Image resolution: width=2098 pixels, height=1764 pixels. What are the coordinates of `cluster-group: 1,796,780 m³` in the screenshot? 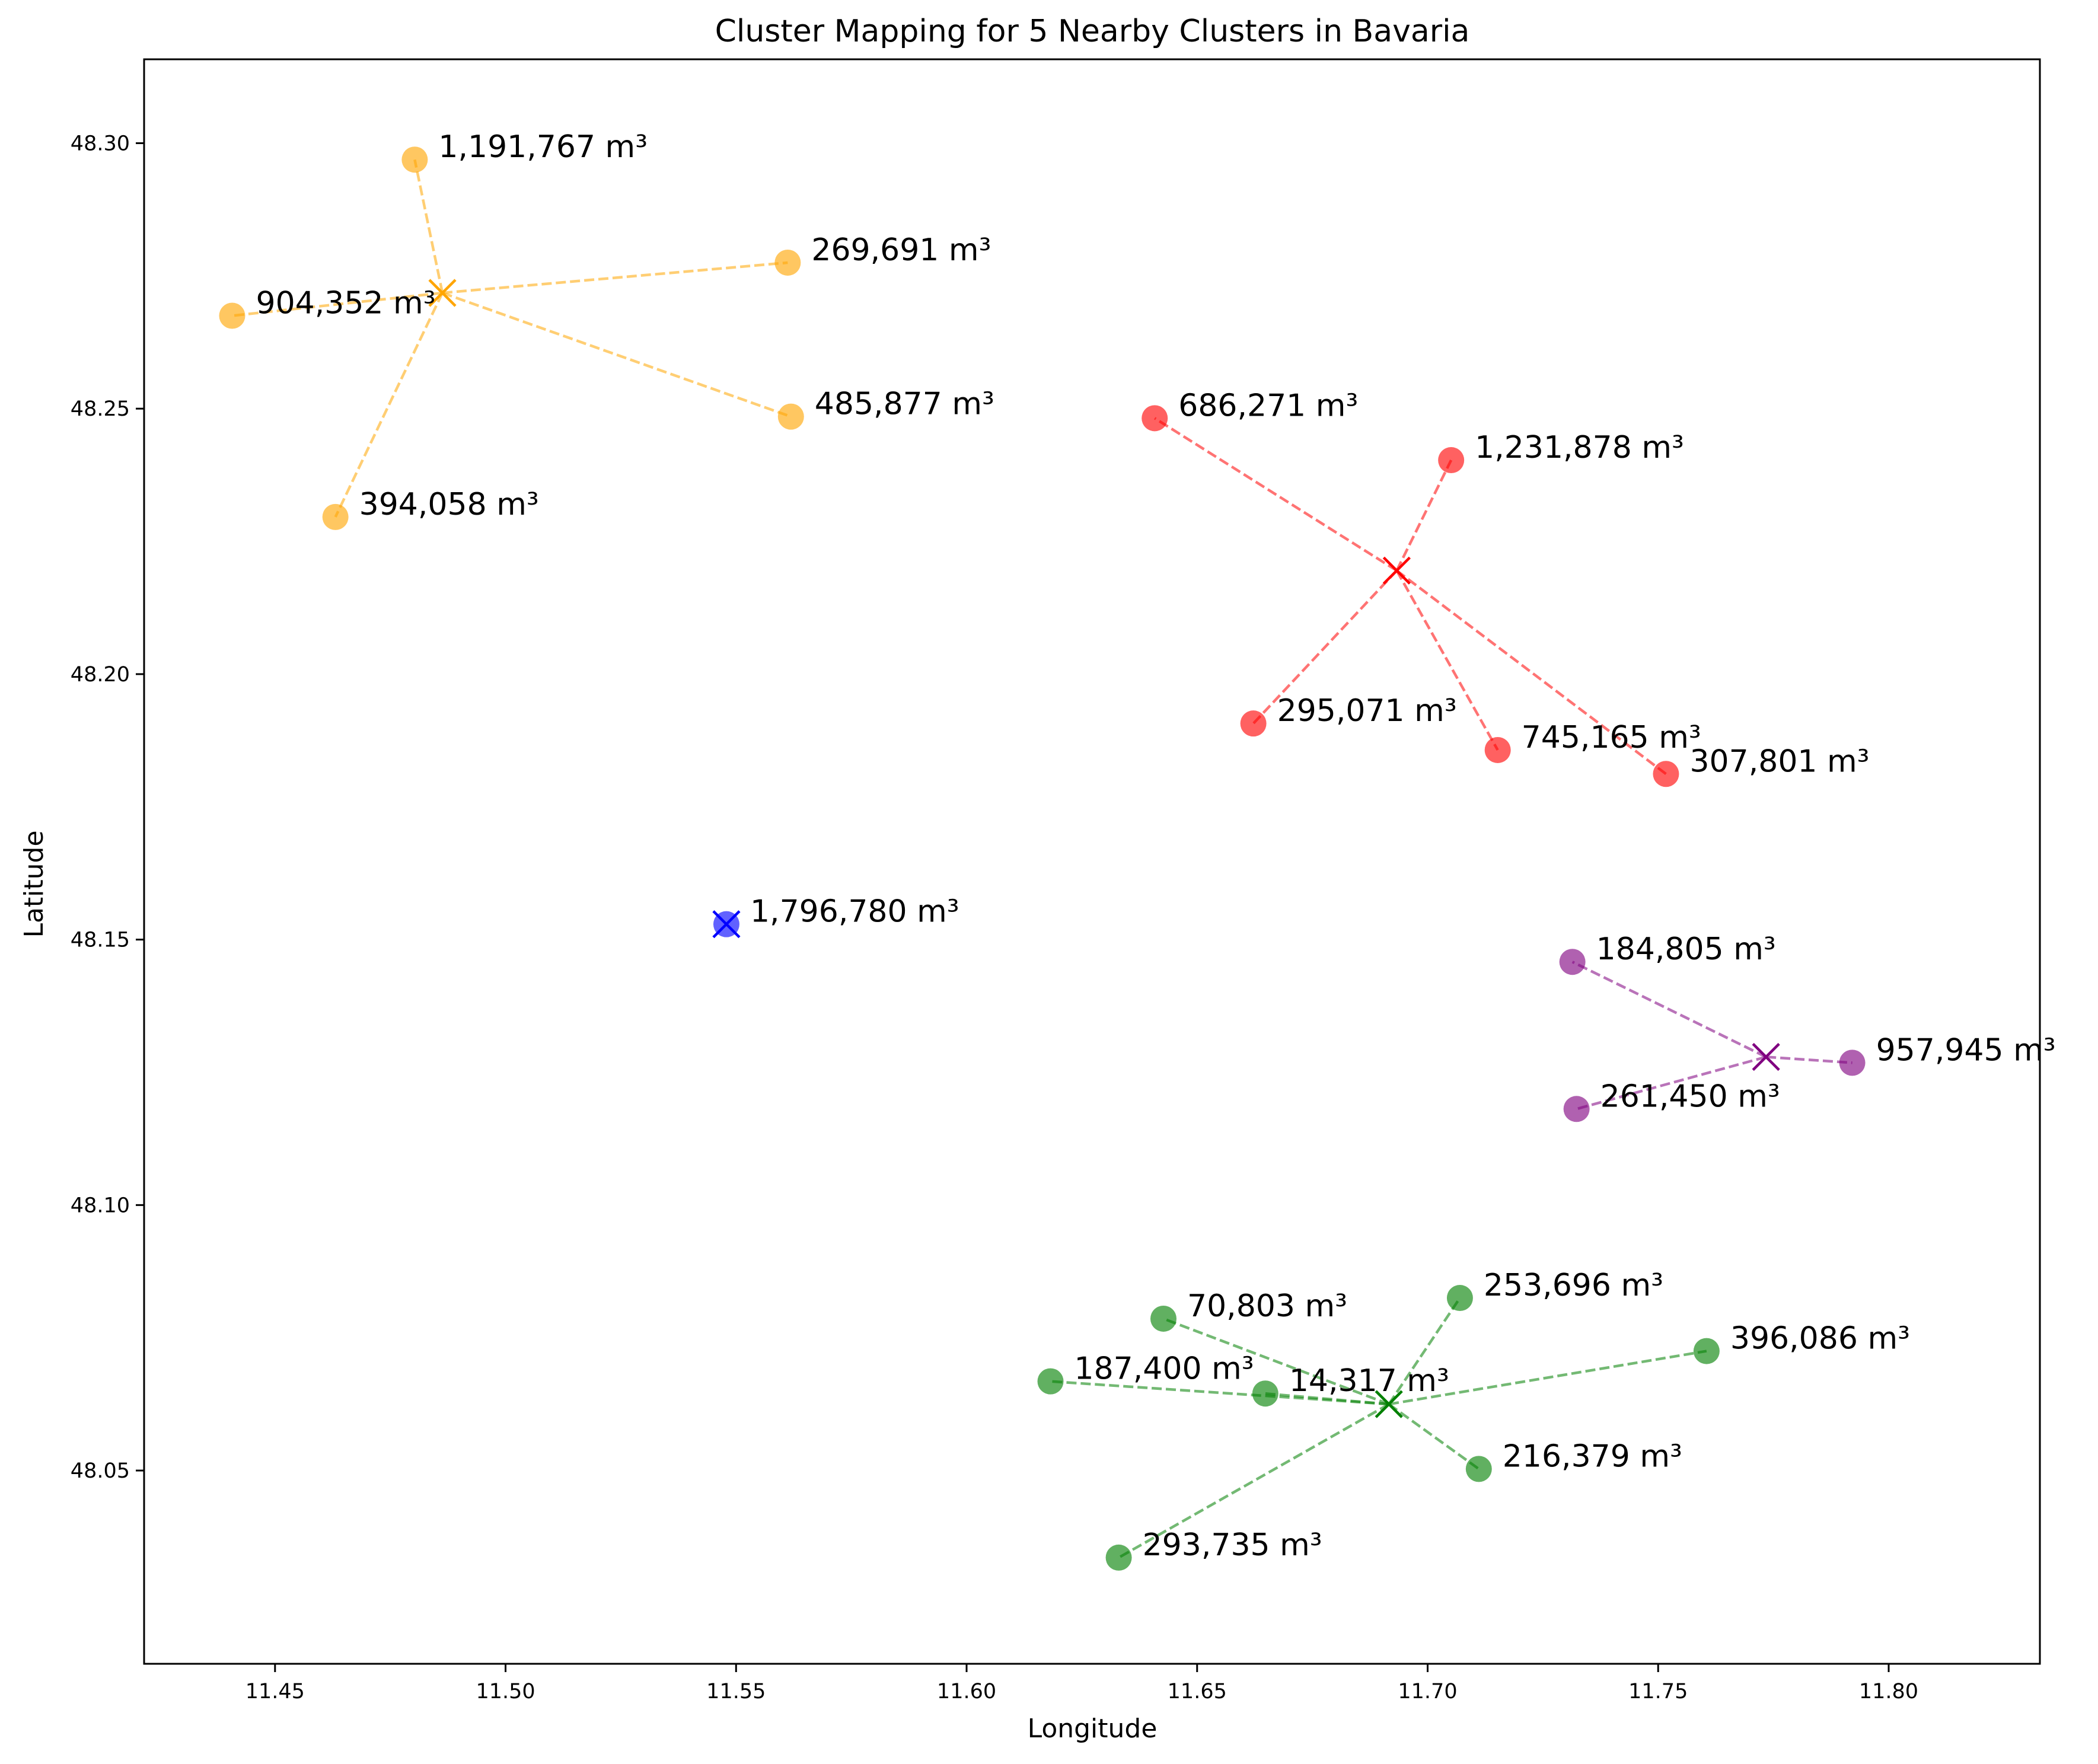 It's located at (835, 916).